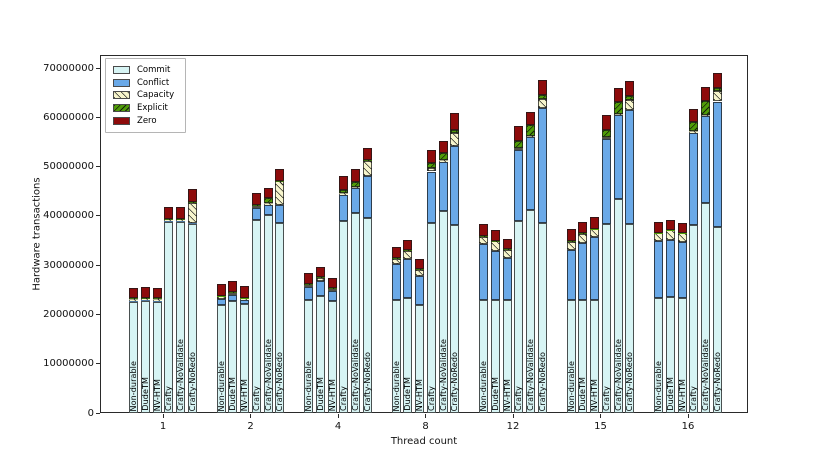  I want to click on y-tick-label: 50000000, so click(68, 167).